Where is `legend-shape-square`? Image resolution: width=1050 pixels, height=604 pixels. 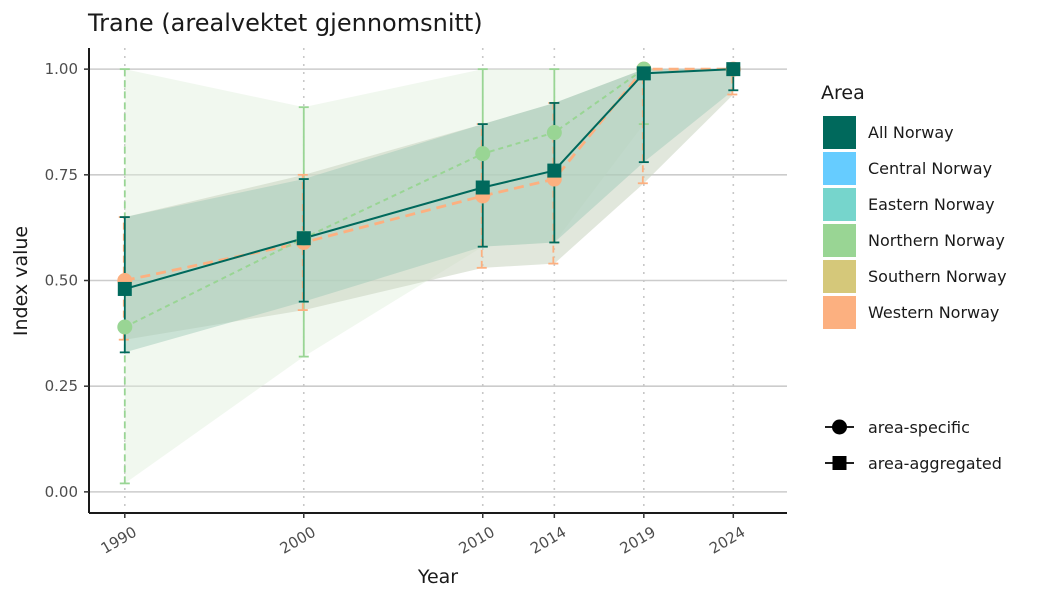
legend-shape-square is located at coordinates (839, 463).